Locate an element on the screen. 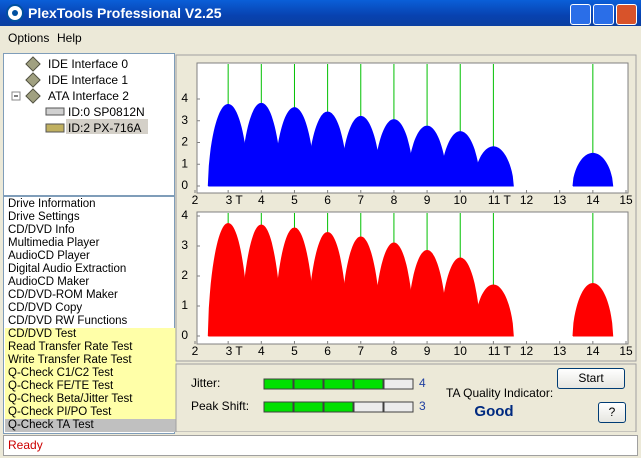 The width and height of the screenshot is (641, 458). menu-item: Options is located at coordinates (29, 38).